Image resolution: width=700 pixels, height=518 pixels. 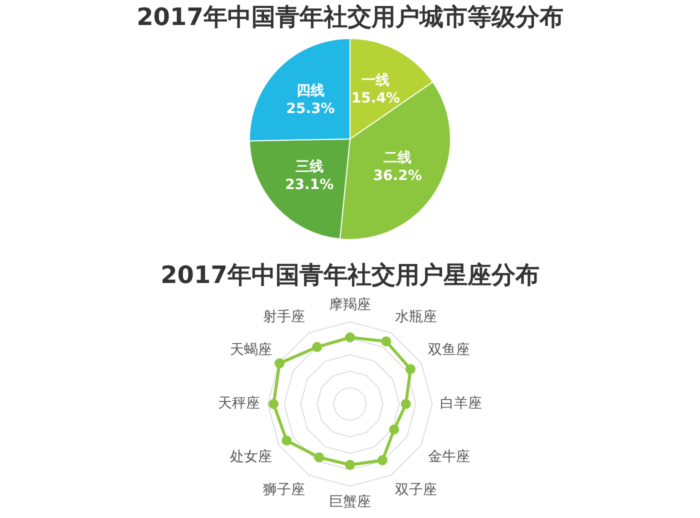 What do you see at coordinates (251, 457) in the screenshot?
I see `spoke-label: 处女座` at bounding box center [251, 457].